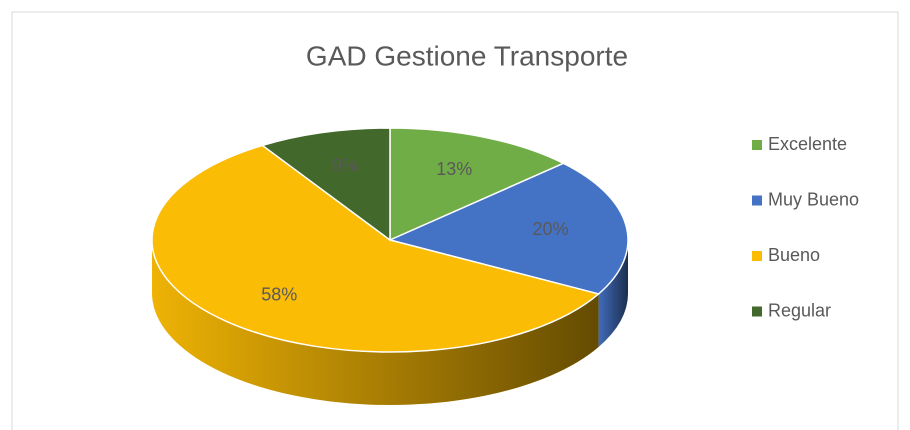 This screenshot has width=910, height=430. I want to click on data-label: 9%, so click(345, 166).